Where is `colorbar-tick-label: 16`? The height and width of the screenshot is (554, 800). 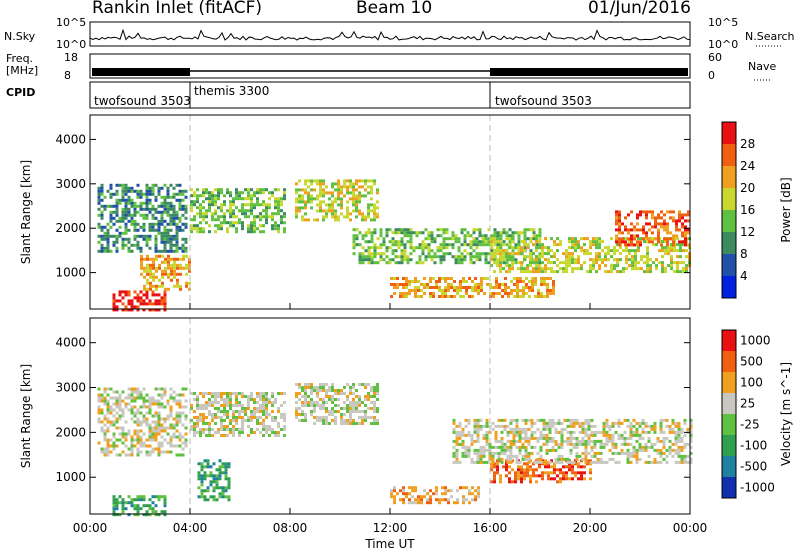
colorbar-tick-label: 16 is located at coordinates (747, 210).